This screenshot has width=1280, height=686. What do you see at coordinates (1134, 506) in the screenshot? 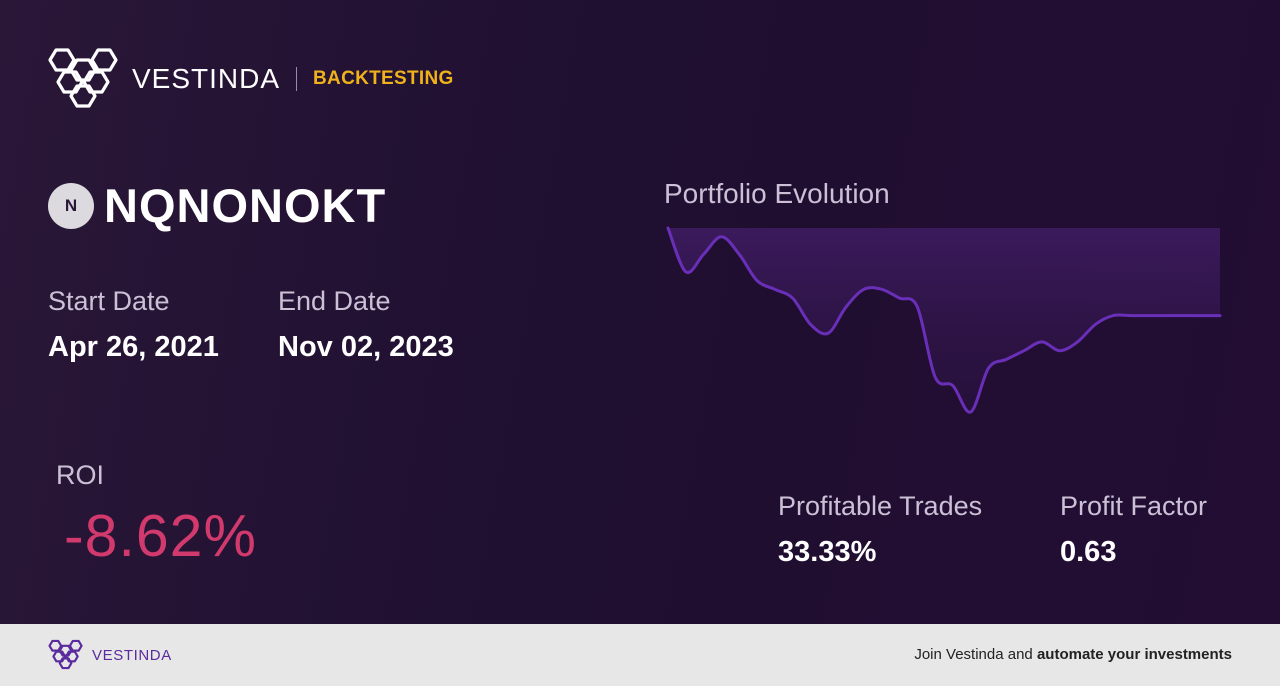
I see `profit-factor-label: Profit Factor` at bounding box center [1134, 506].